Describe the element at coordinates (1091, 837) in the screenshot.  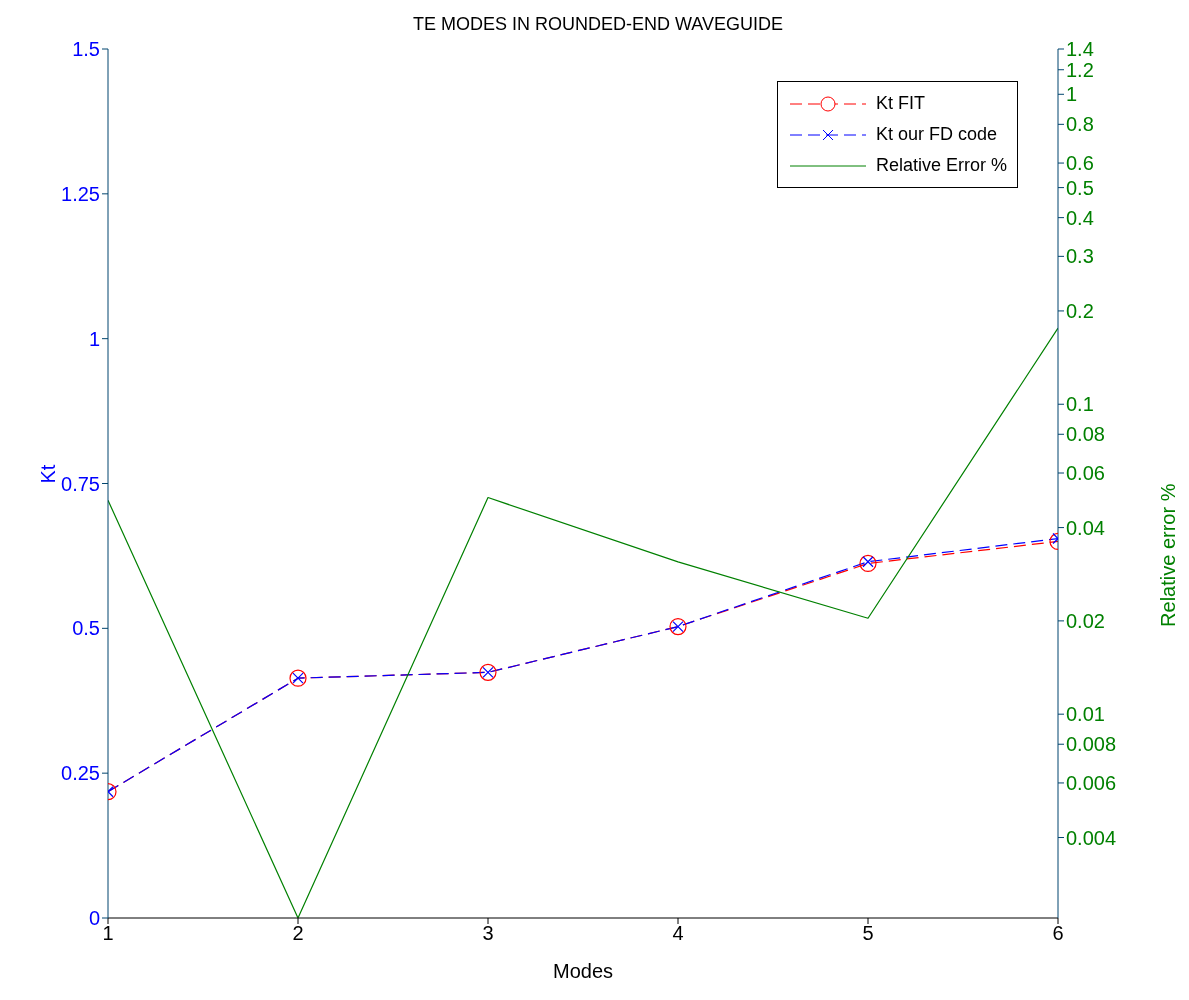
I see `y2-tick-label: 0.004` at that location.